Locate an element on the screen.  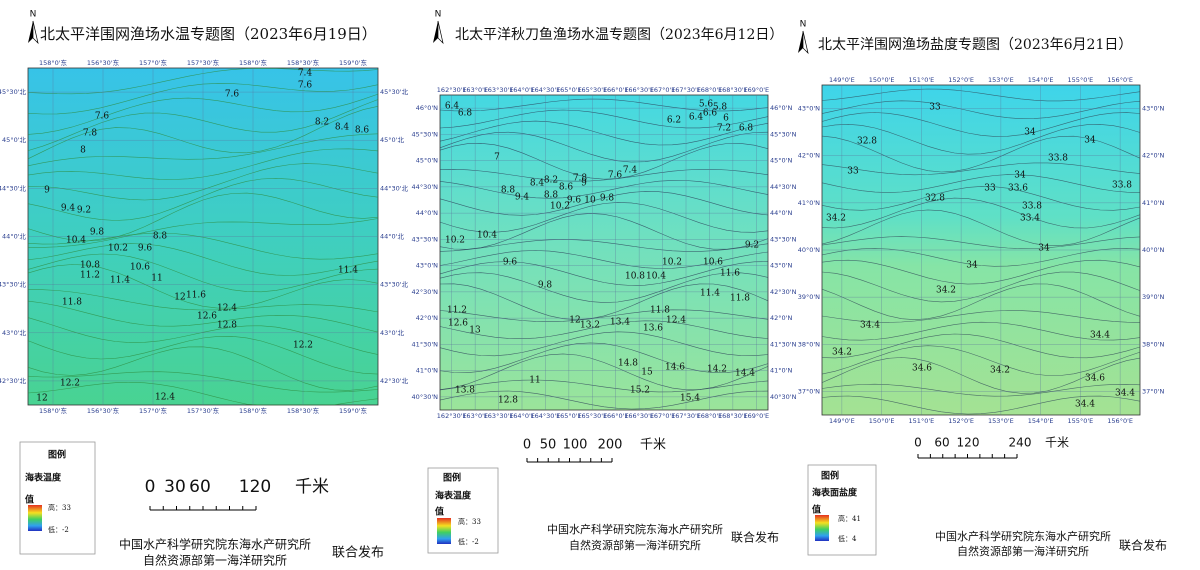
top-tick-label: 158°30'东 is located at coordinates (303, 62).